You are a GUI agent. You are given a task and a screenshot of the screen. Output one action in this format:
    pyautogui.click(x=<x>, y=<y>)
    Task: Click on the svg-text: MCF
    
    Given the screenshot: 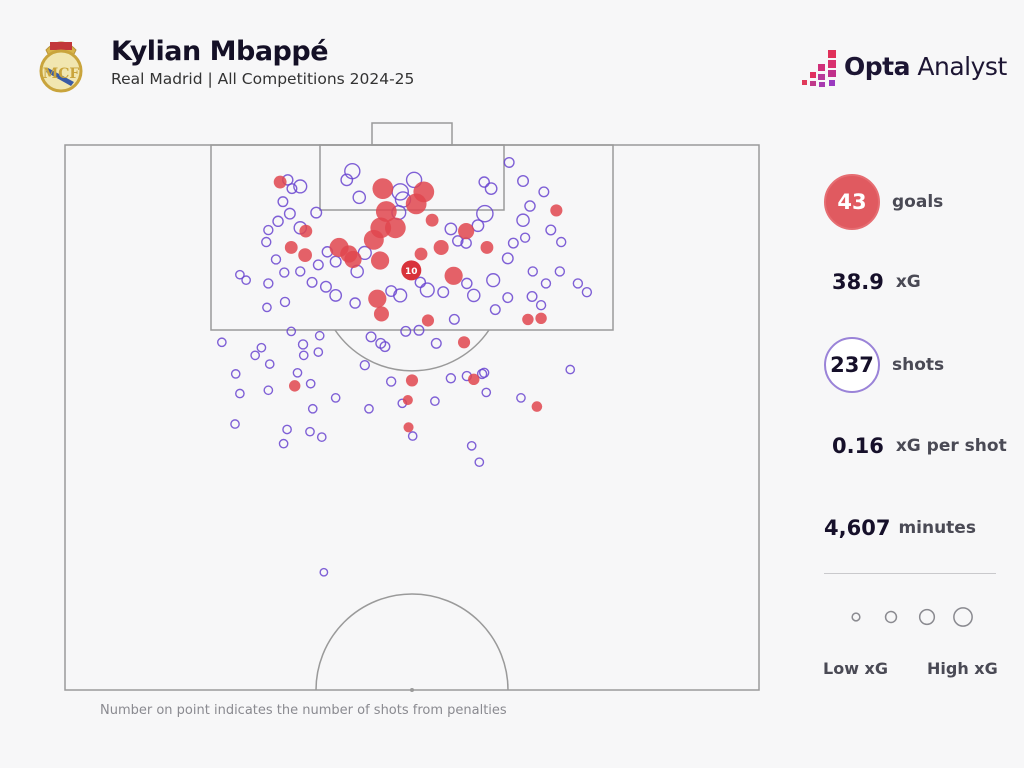 What is the action you would take?
    pyautogui.click(x=61, y=74)
    